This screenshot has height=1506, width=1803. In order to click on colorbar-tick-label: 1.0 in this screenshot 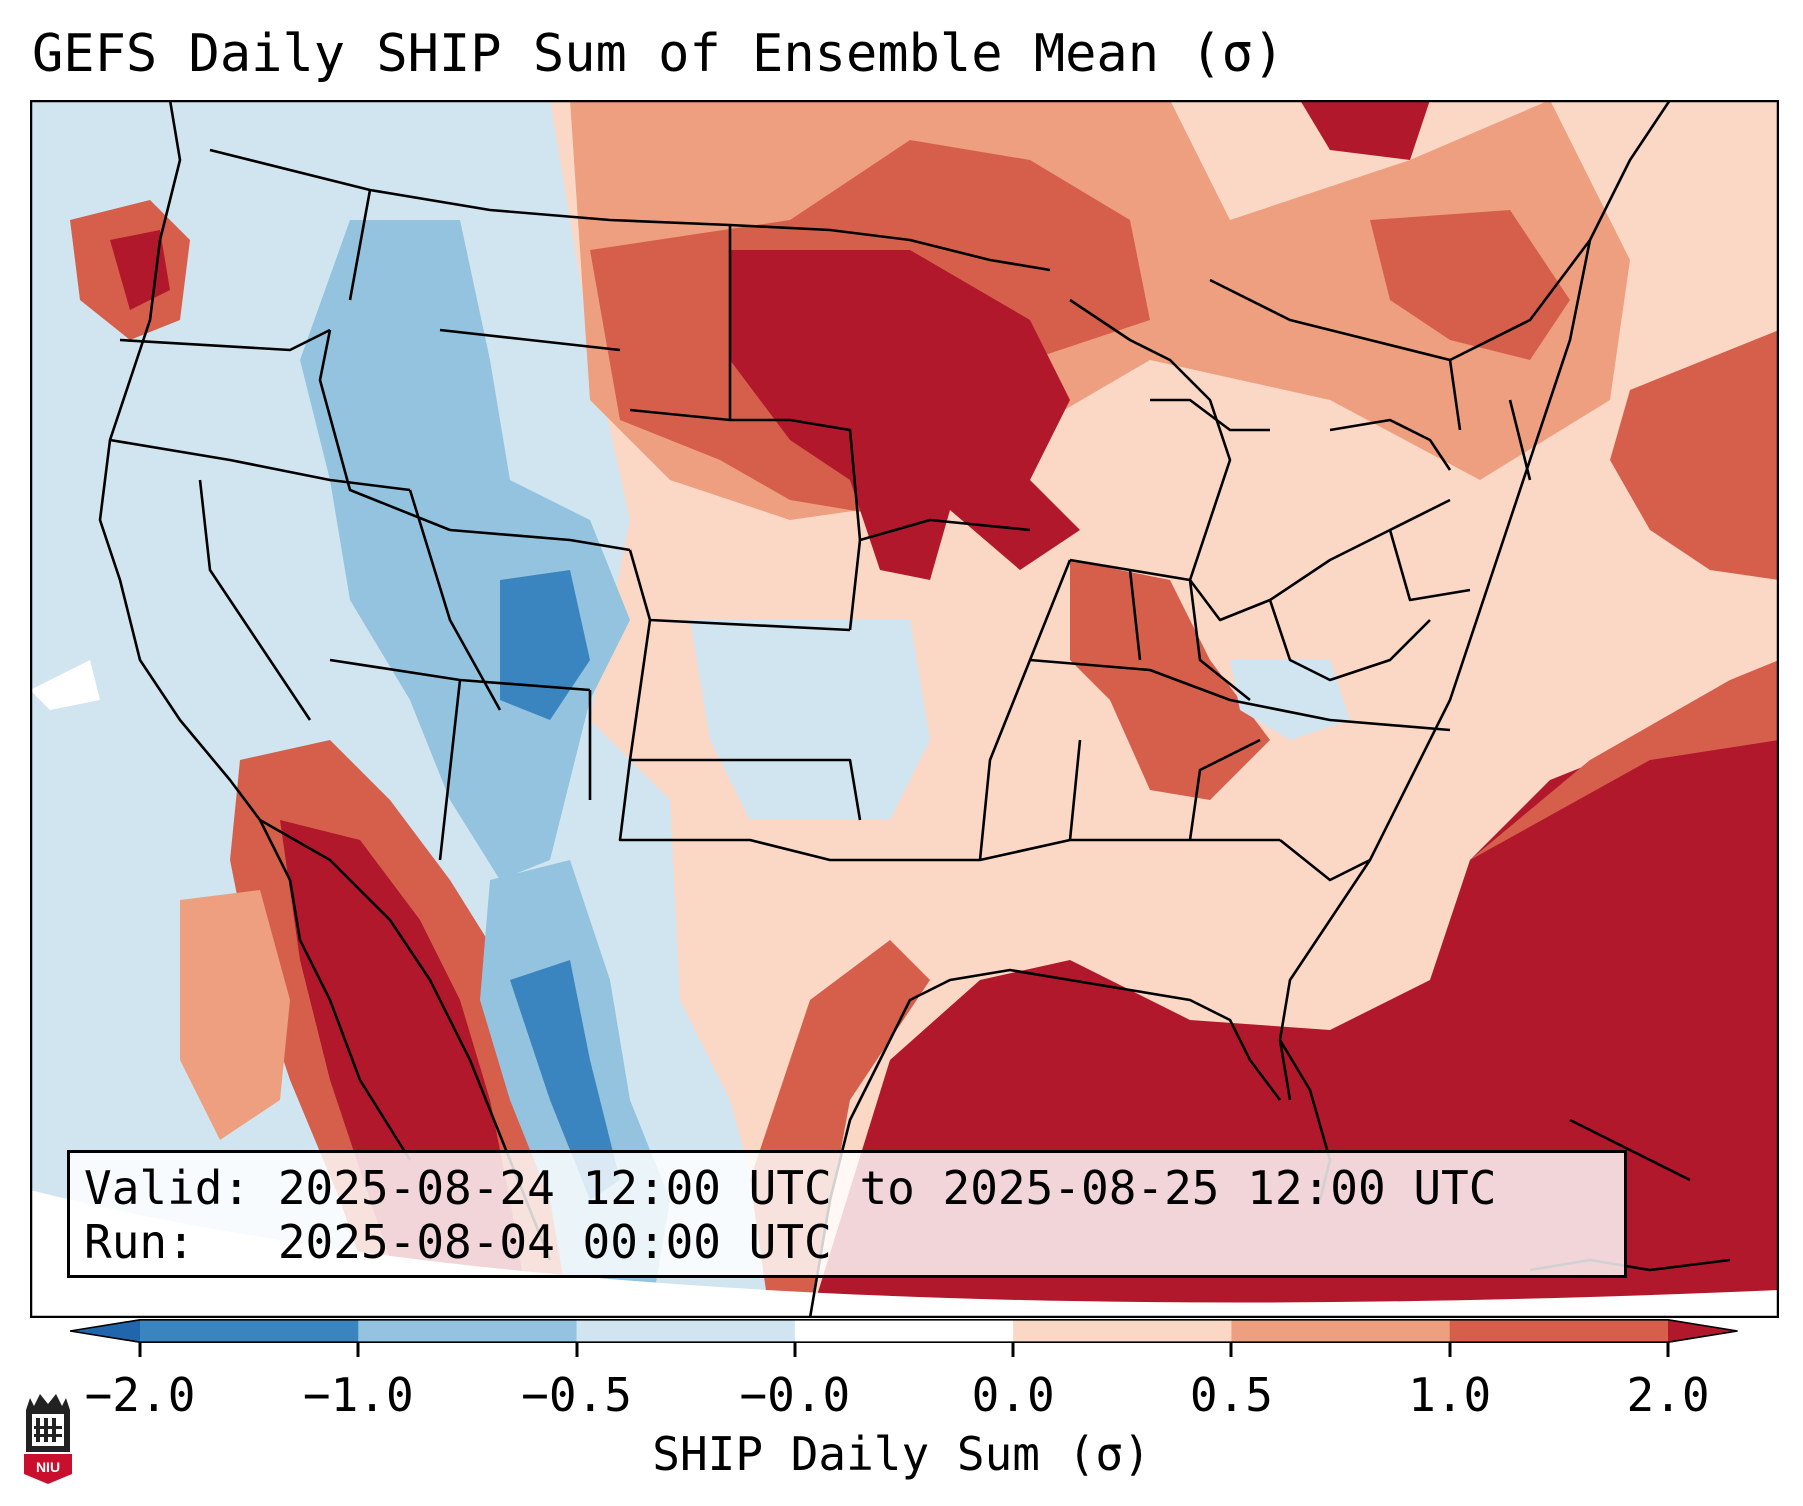, I will do `click(1450, 1395)`.